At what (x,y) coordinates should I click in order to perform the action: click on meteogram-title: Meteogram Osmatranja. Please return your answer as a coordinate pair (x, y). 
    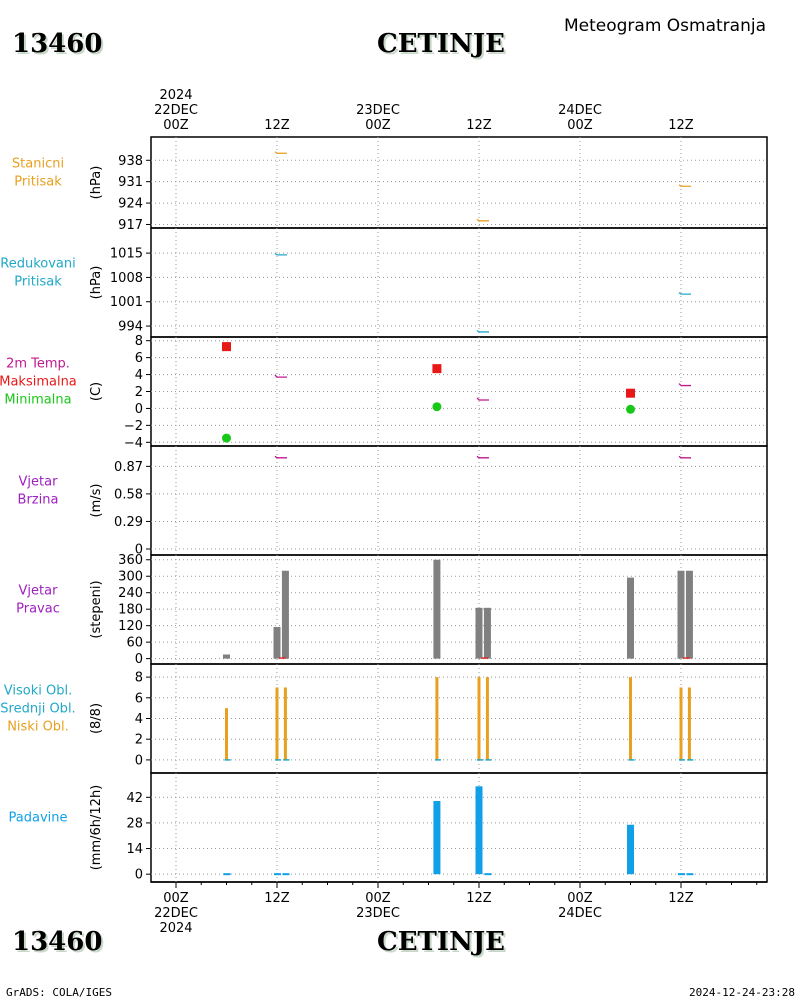
    Looking at the image, I should click on (665, 26).